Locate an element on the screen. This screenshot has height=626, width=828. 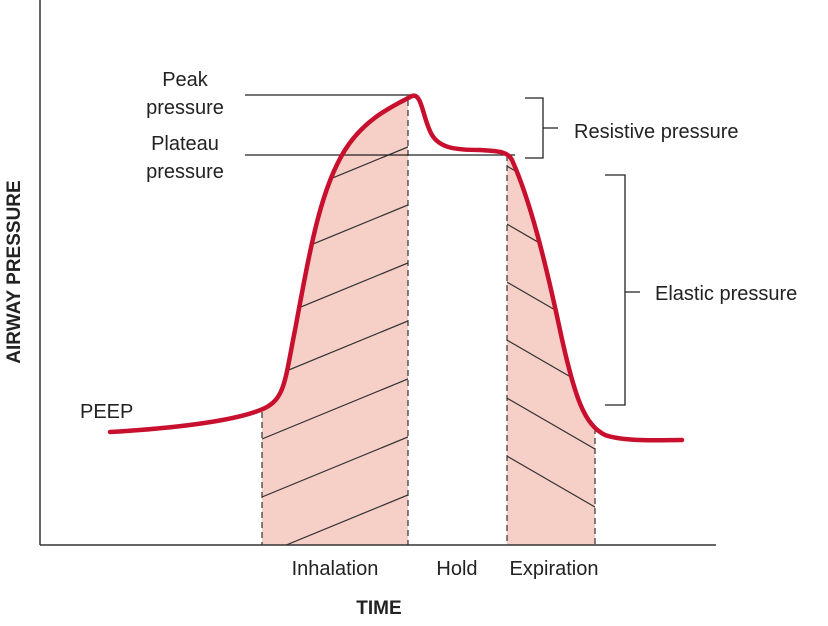
plateau-label: Plateau is located at coordinates (185, 144).